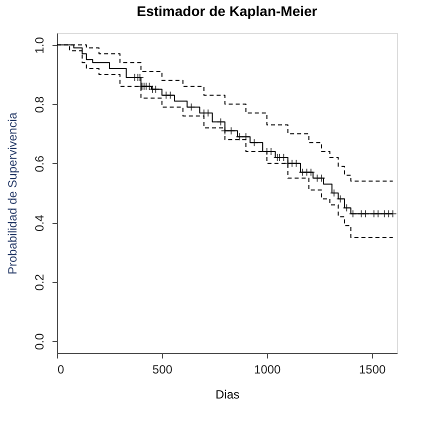 Image resolution: width=427 pixels, height=429 pixels. I want to click on y-axis-title: Probabilidad de Supervivencia, so click(13, 193).